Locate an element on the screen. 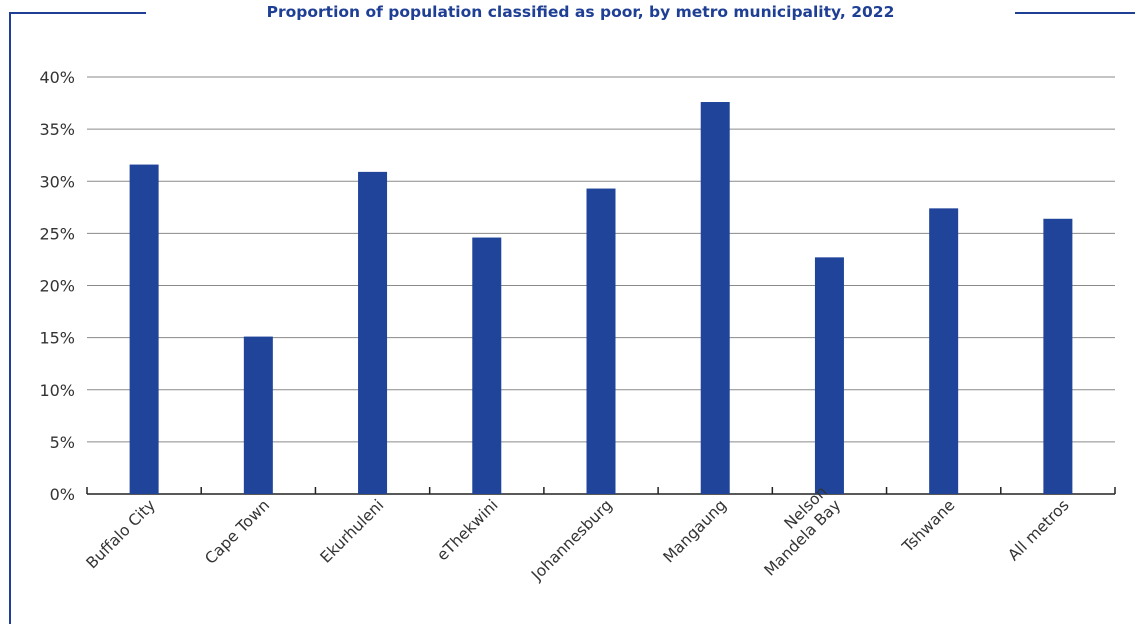  y-tick-label: 25% is located at coordinates (57, 233).